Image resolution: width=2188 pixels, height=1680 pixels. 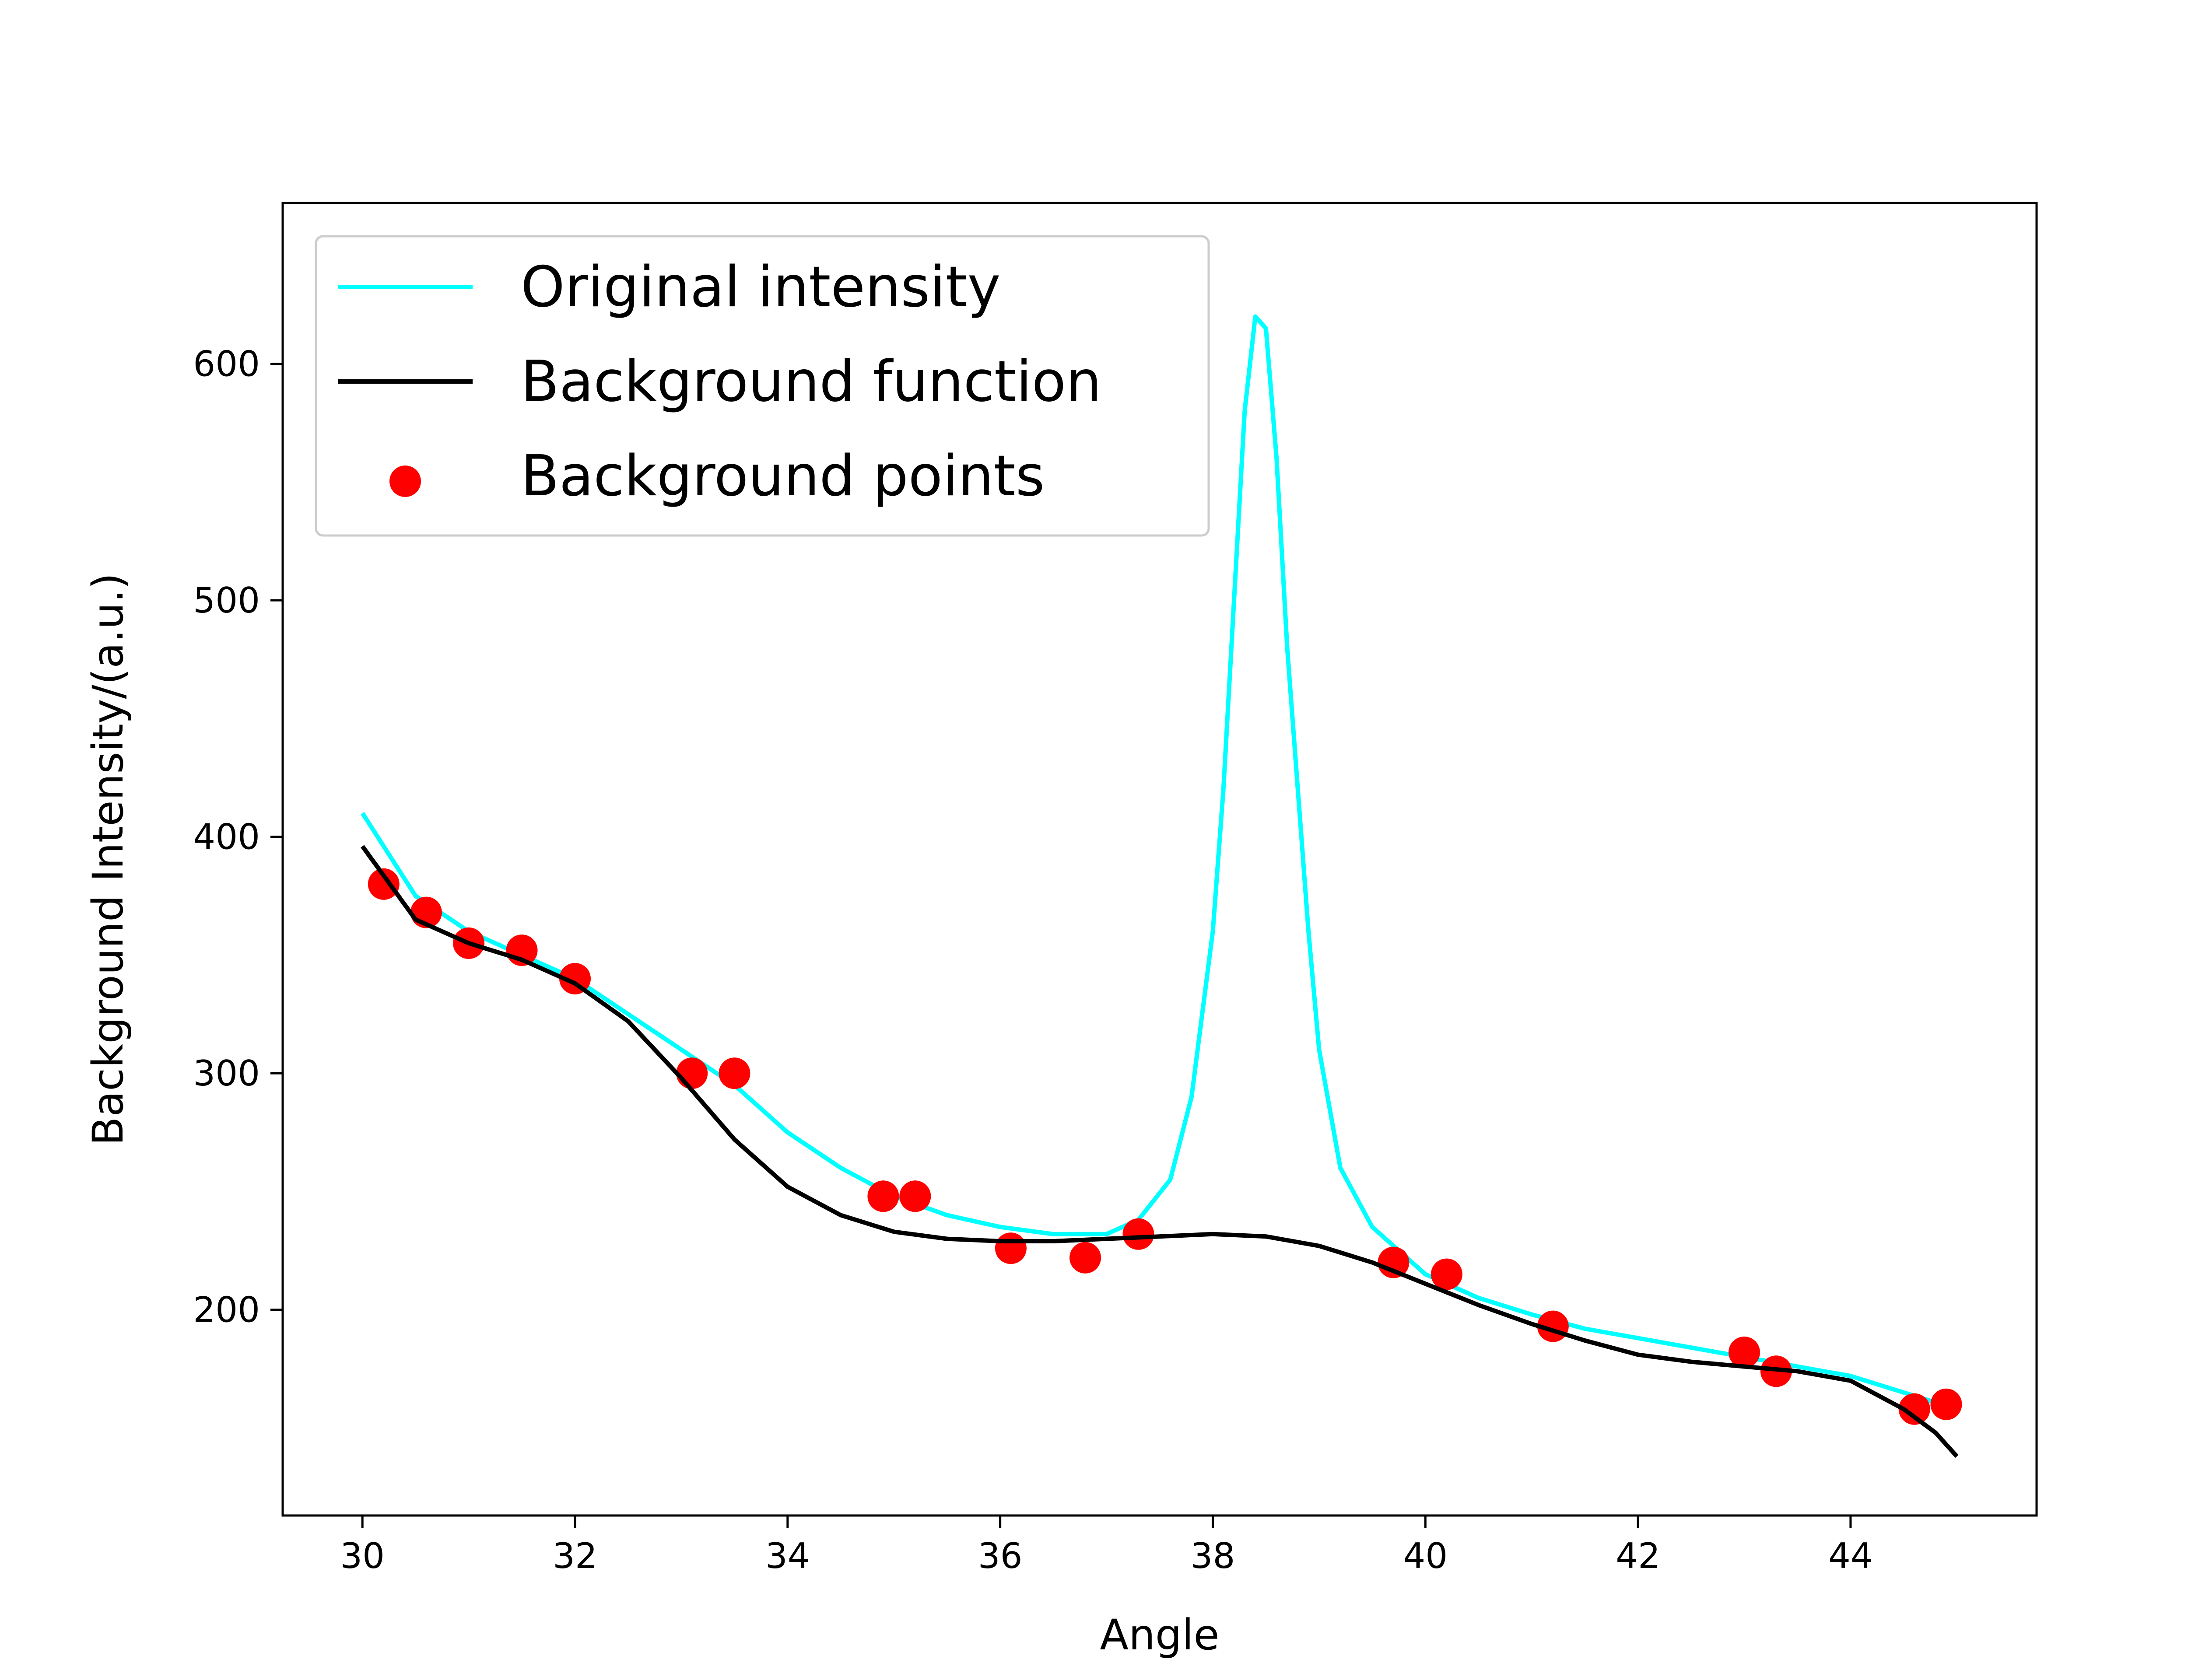 I want to click on x-tick-label: 34, so click(x=787, y=1556).